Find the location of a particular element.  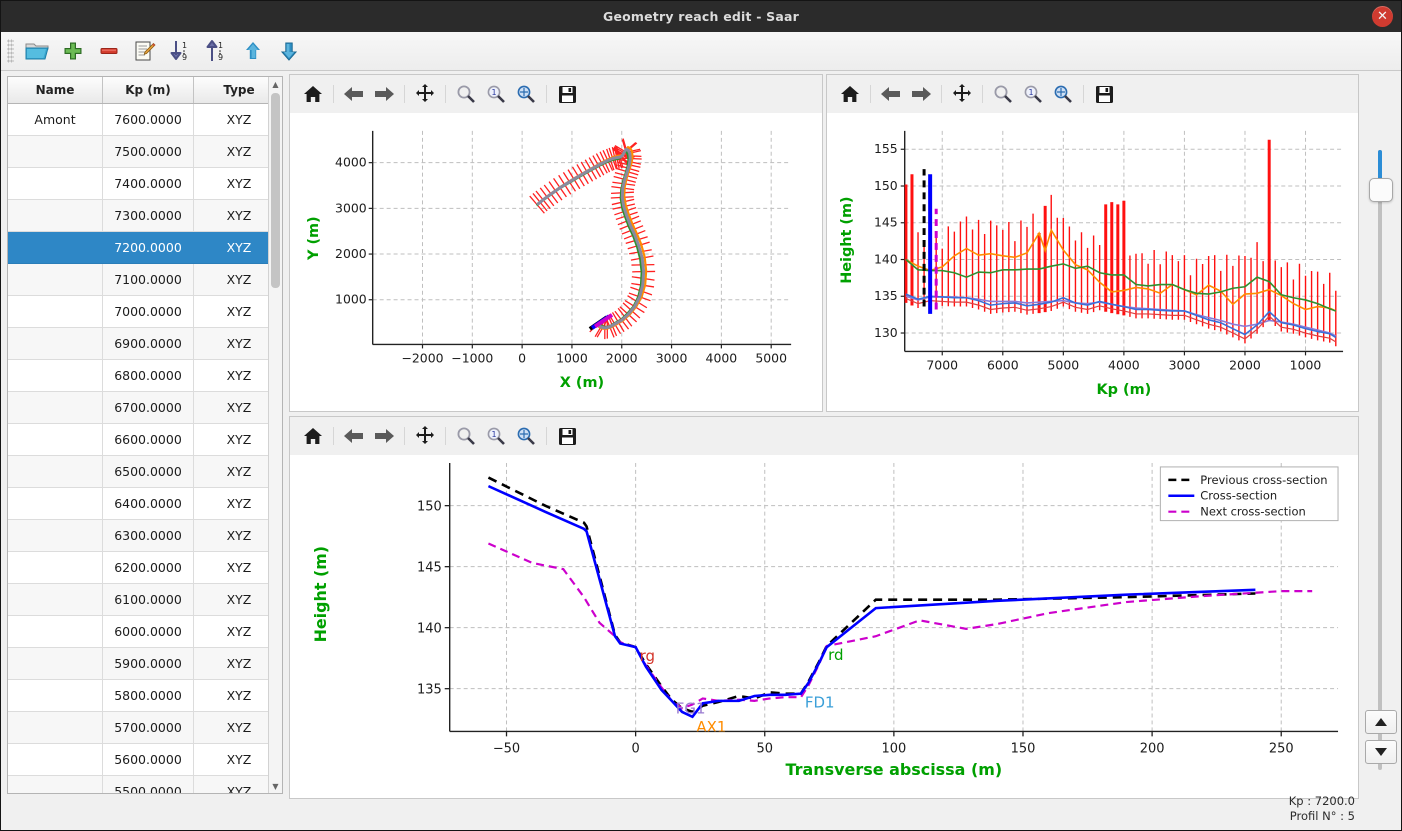

profile-slider-handle is located at coordinates (1381, 190).